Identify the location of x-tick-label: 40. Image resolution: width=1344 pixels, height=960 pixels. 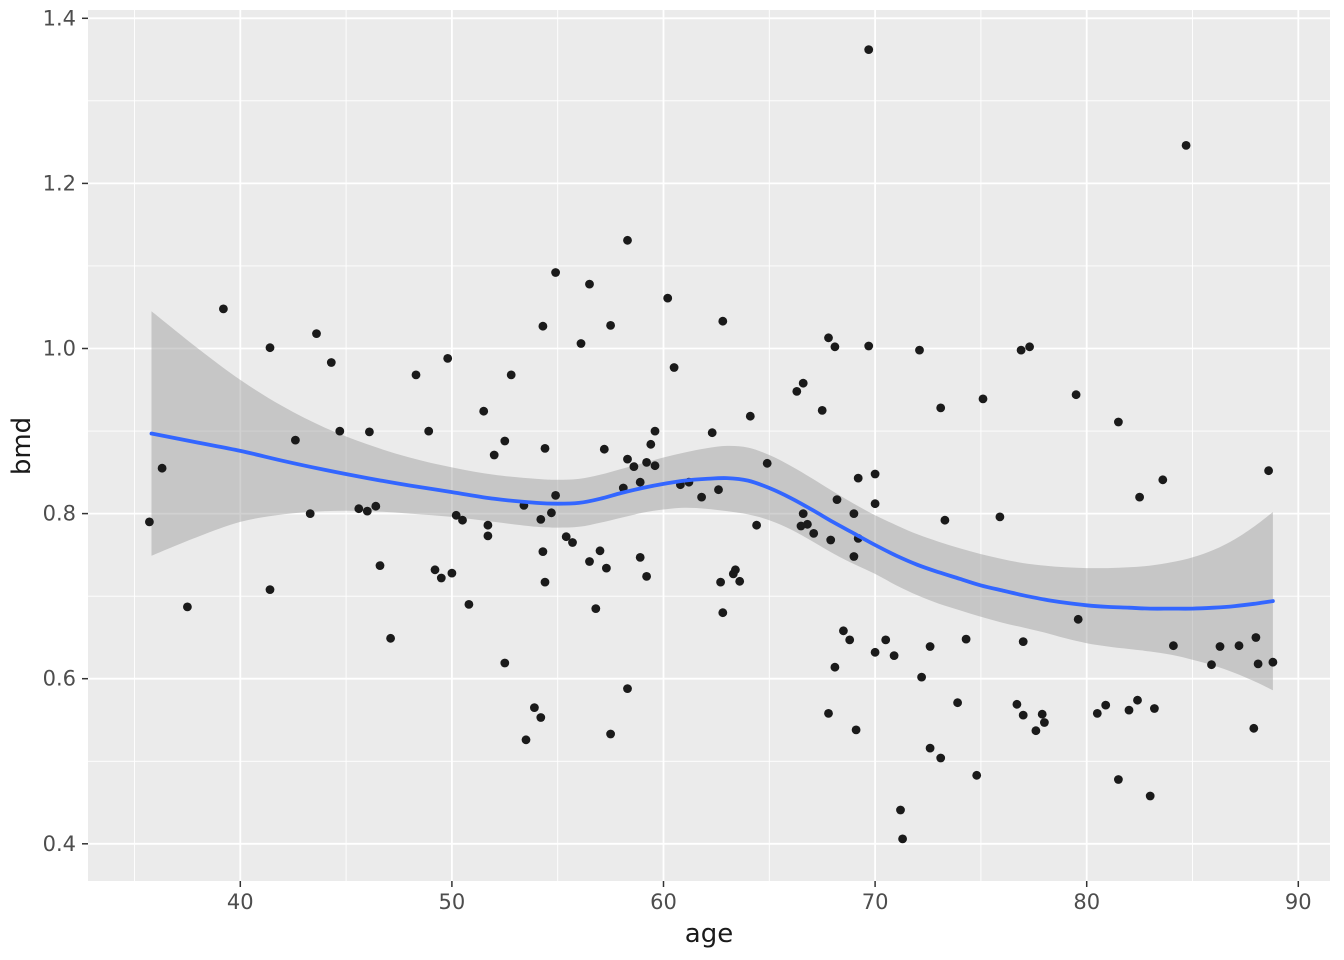
(240, 902).